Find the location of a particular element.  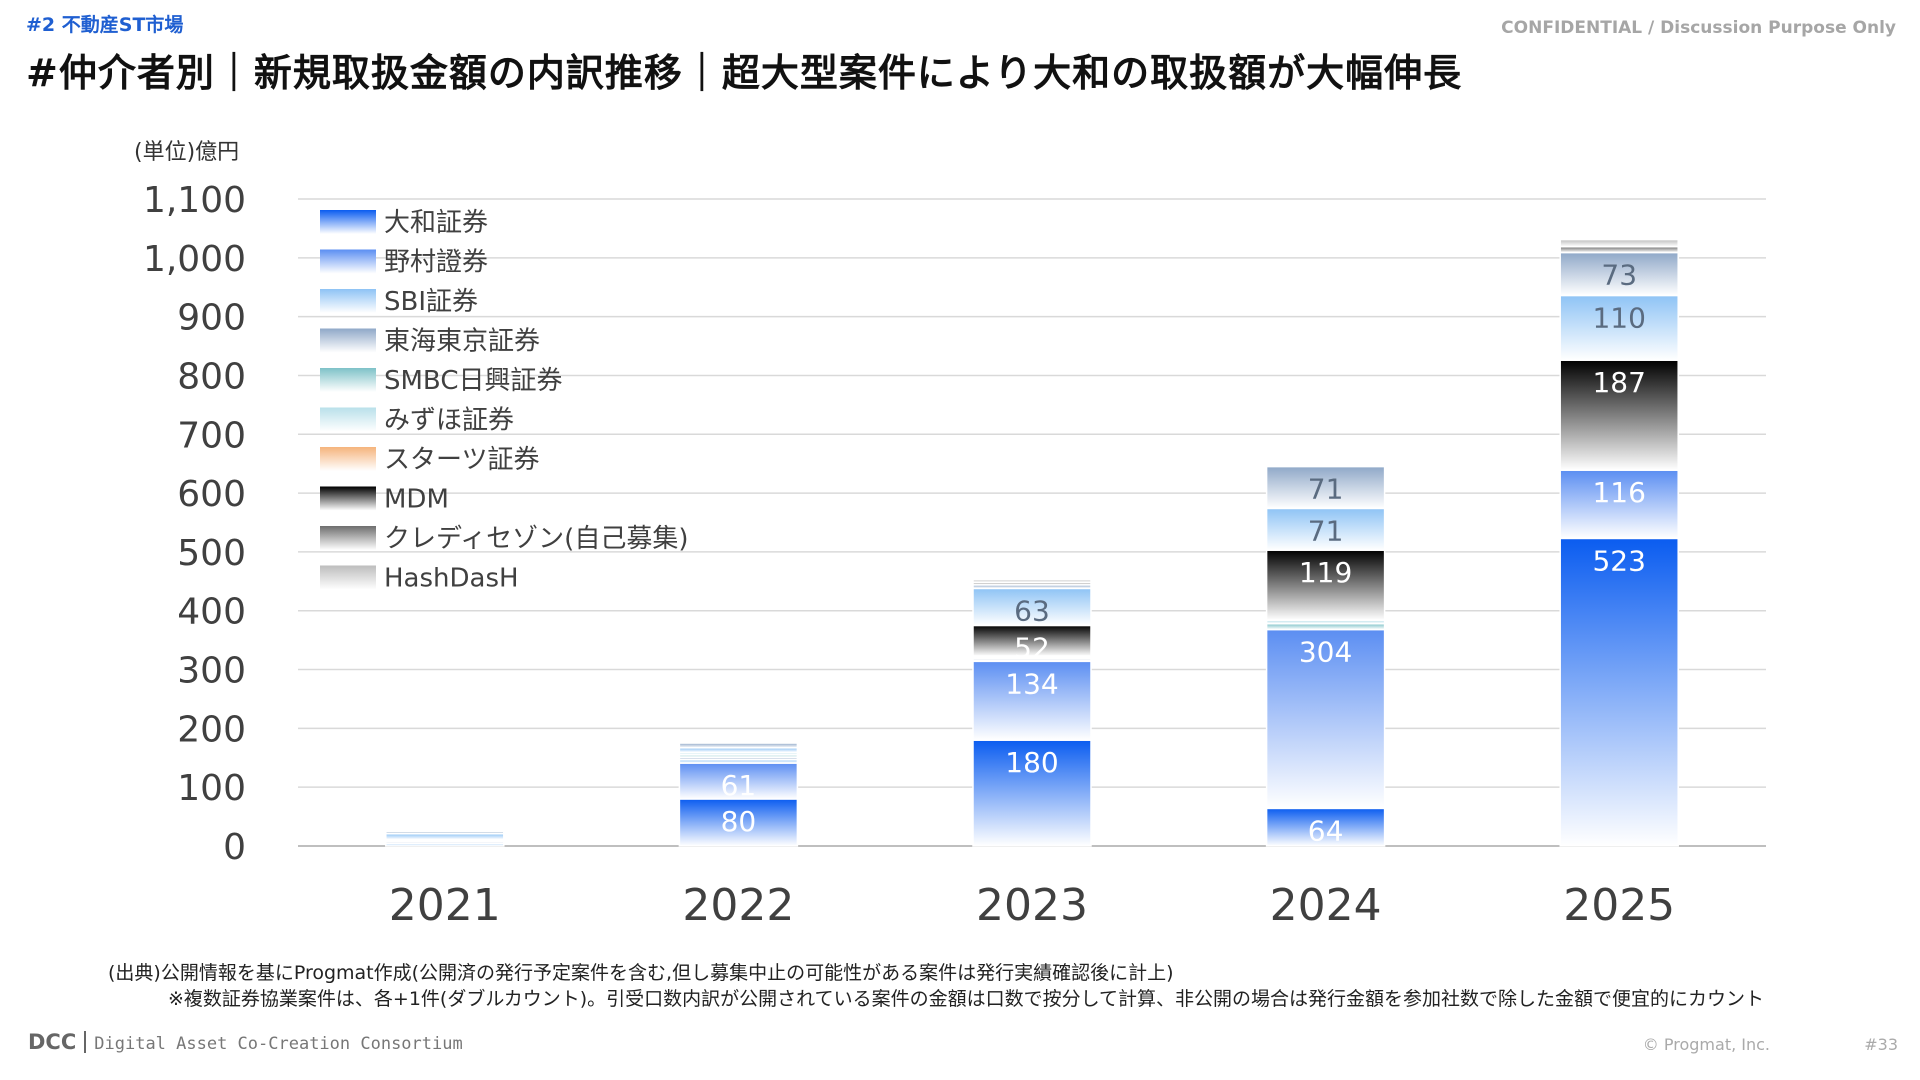

y-tick-label: 100 is located at coordinates (211, 788).